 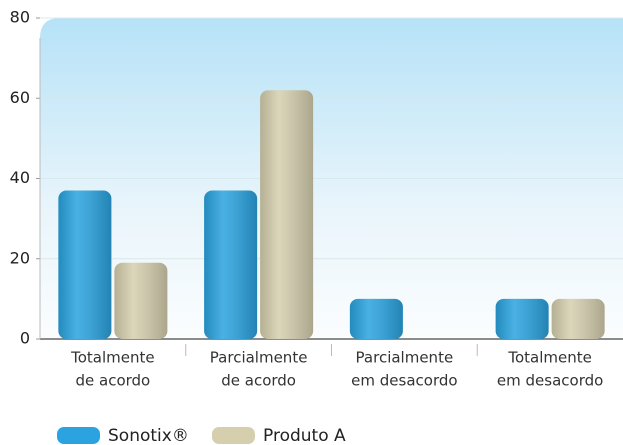 I want to click on y-tick-label: 20, so click(x=20, y=257).